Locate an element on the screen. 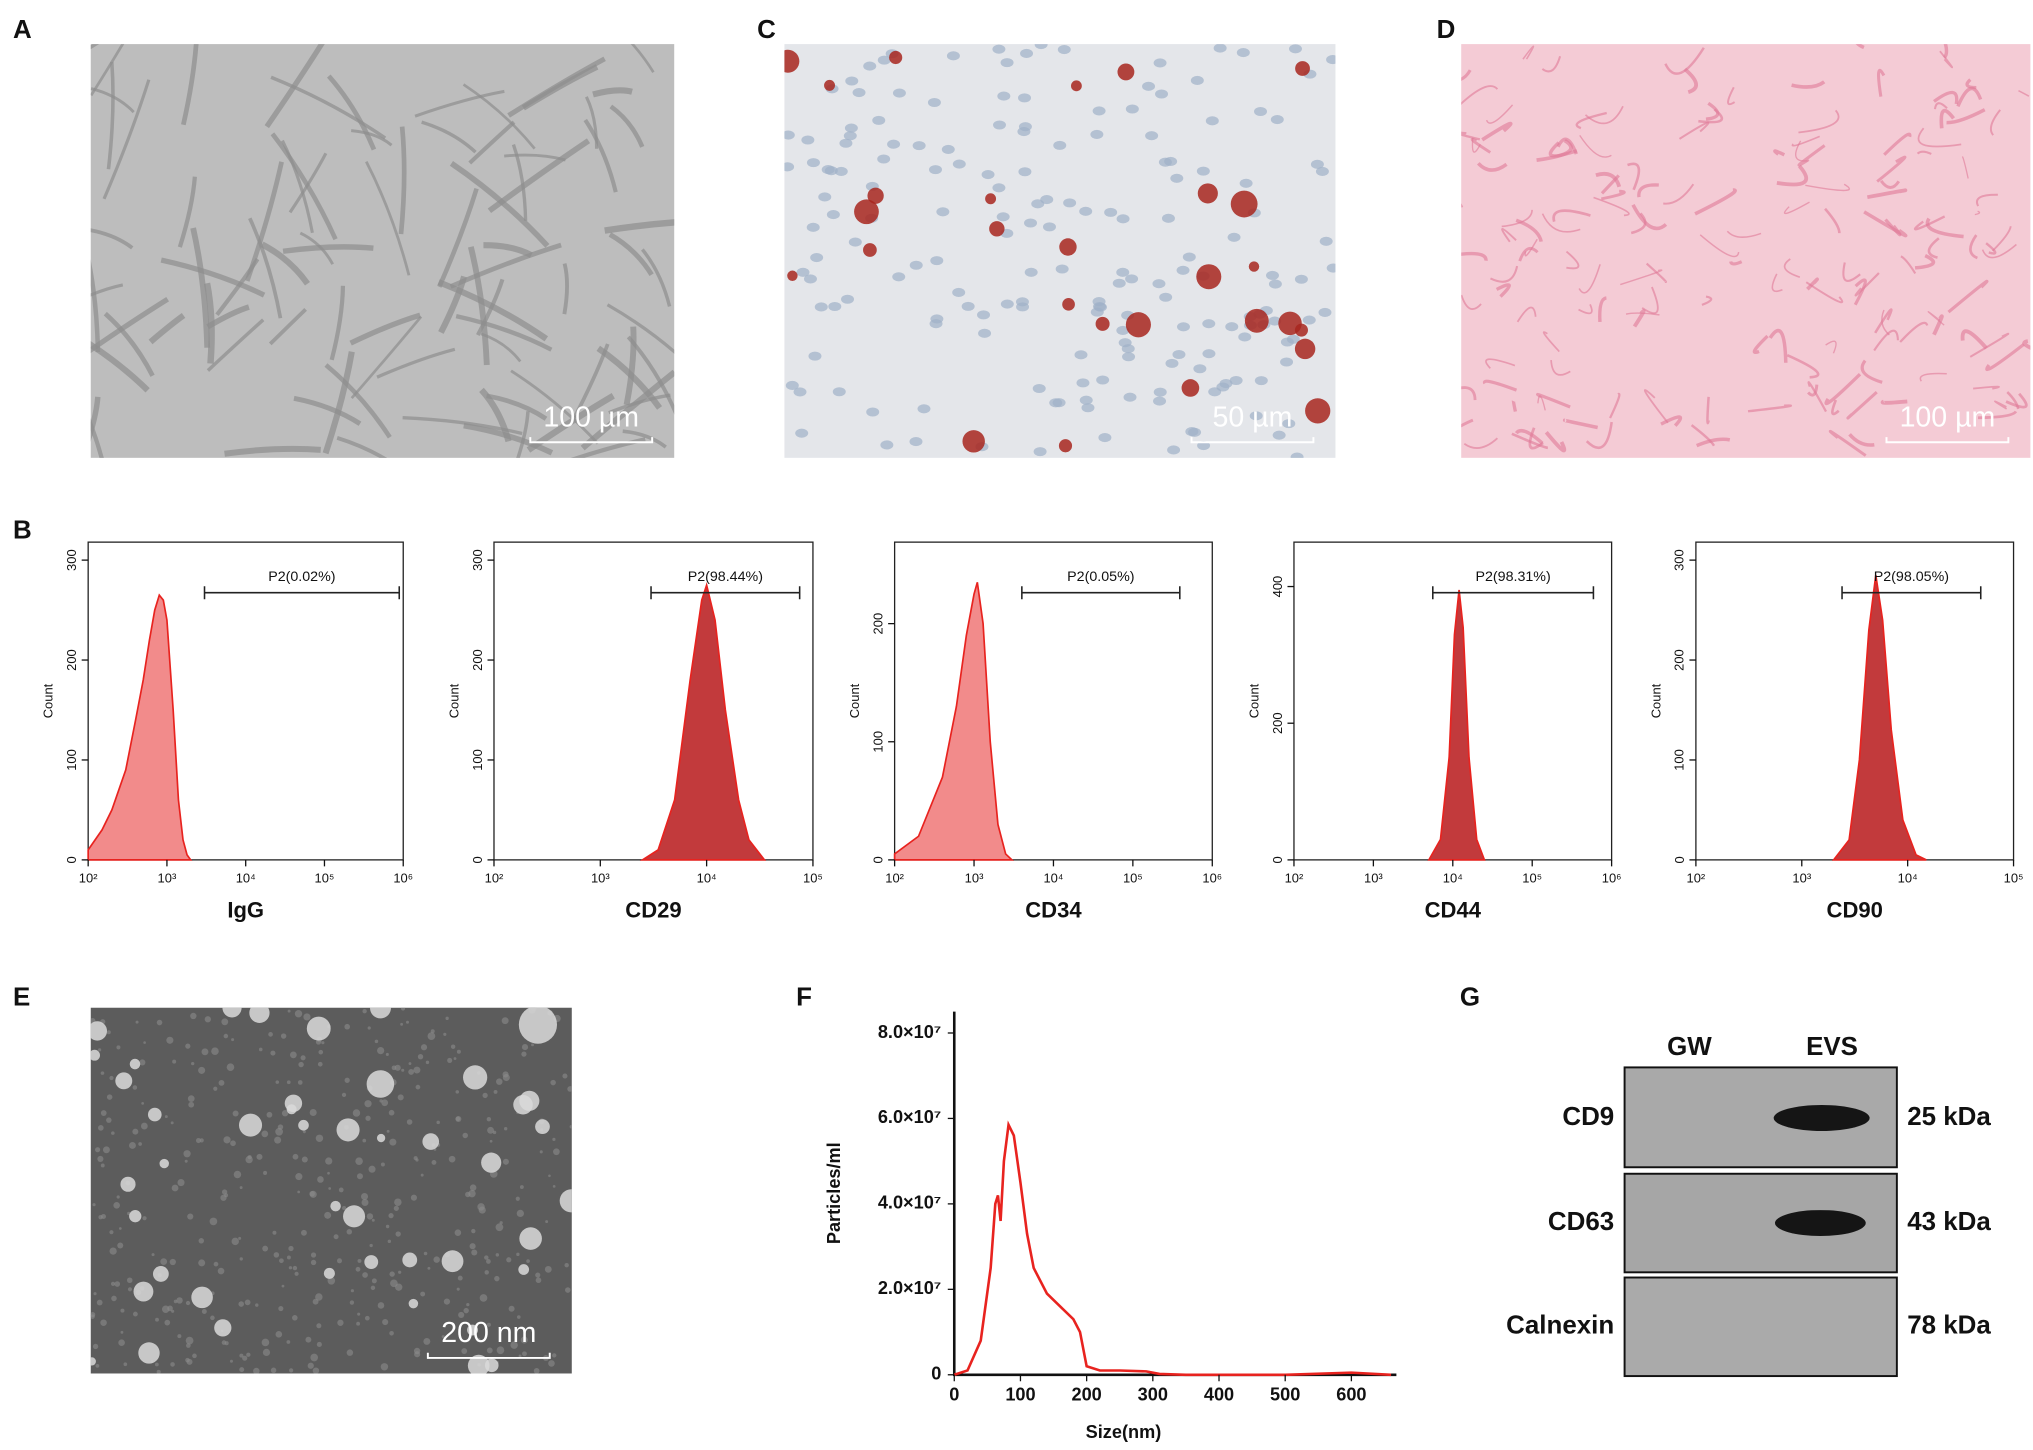 This screenshot has height=1450, width=2033. y-tick-label: 2.0×10⁷ is located at coordinates (909, 1288).